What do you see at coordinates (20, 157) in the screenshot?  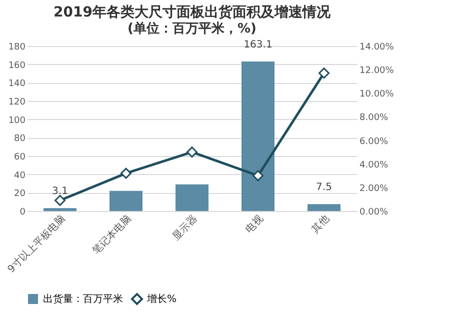 I see `y-tick-label: 60` at bounding box center [20, 157].